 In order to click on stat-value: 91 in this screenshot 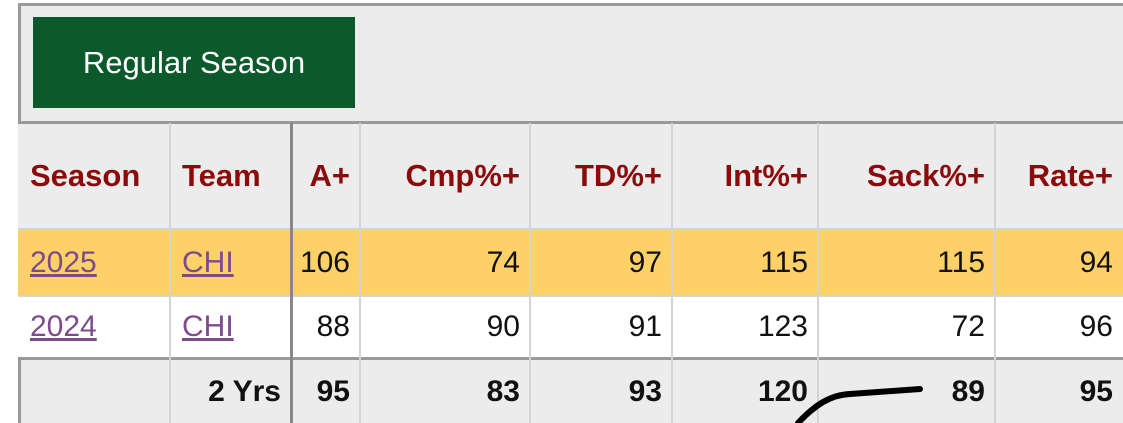, I will do `click(645, 326)`.